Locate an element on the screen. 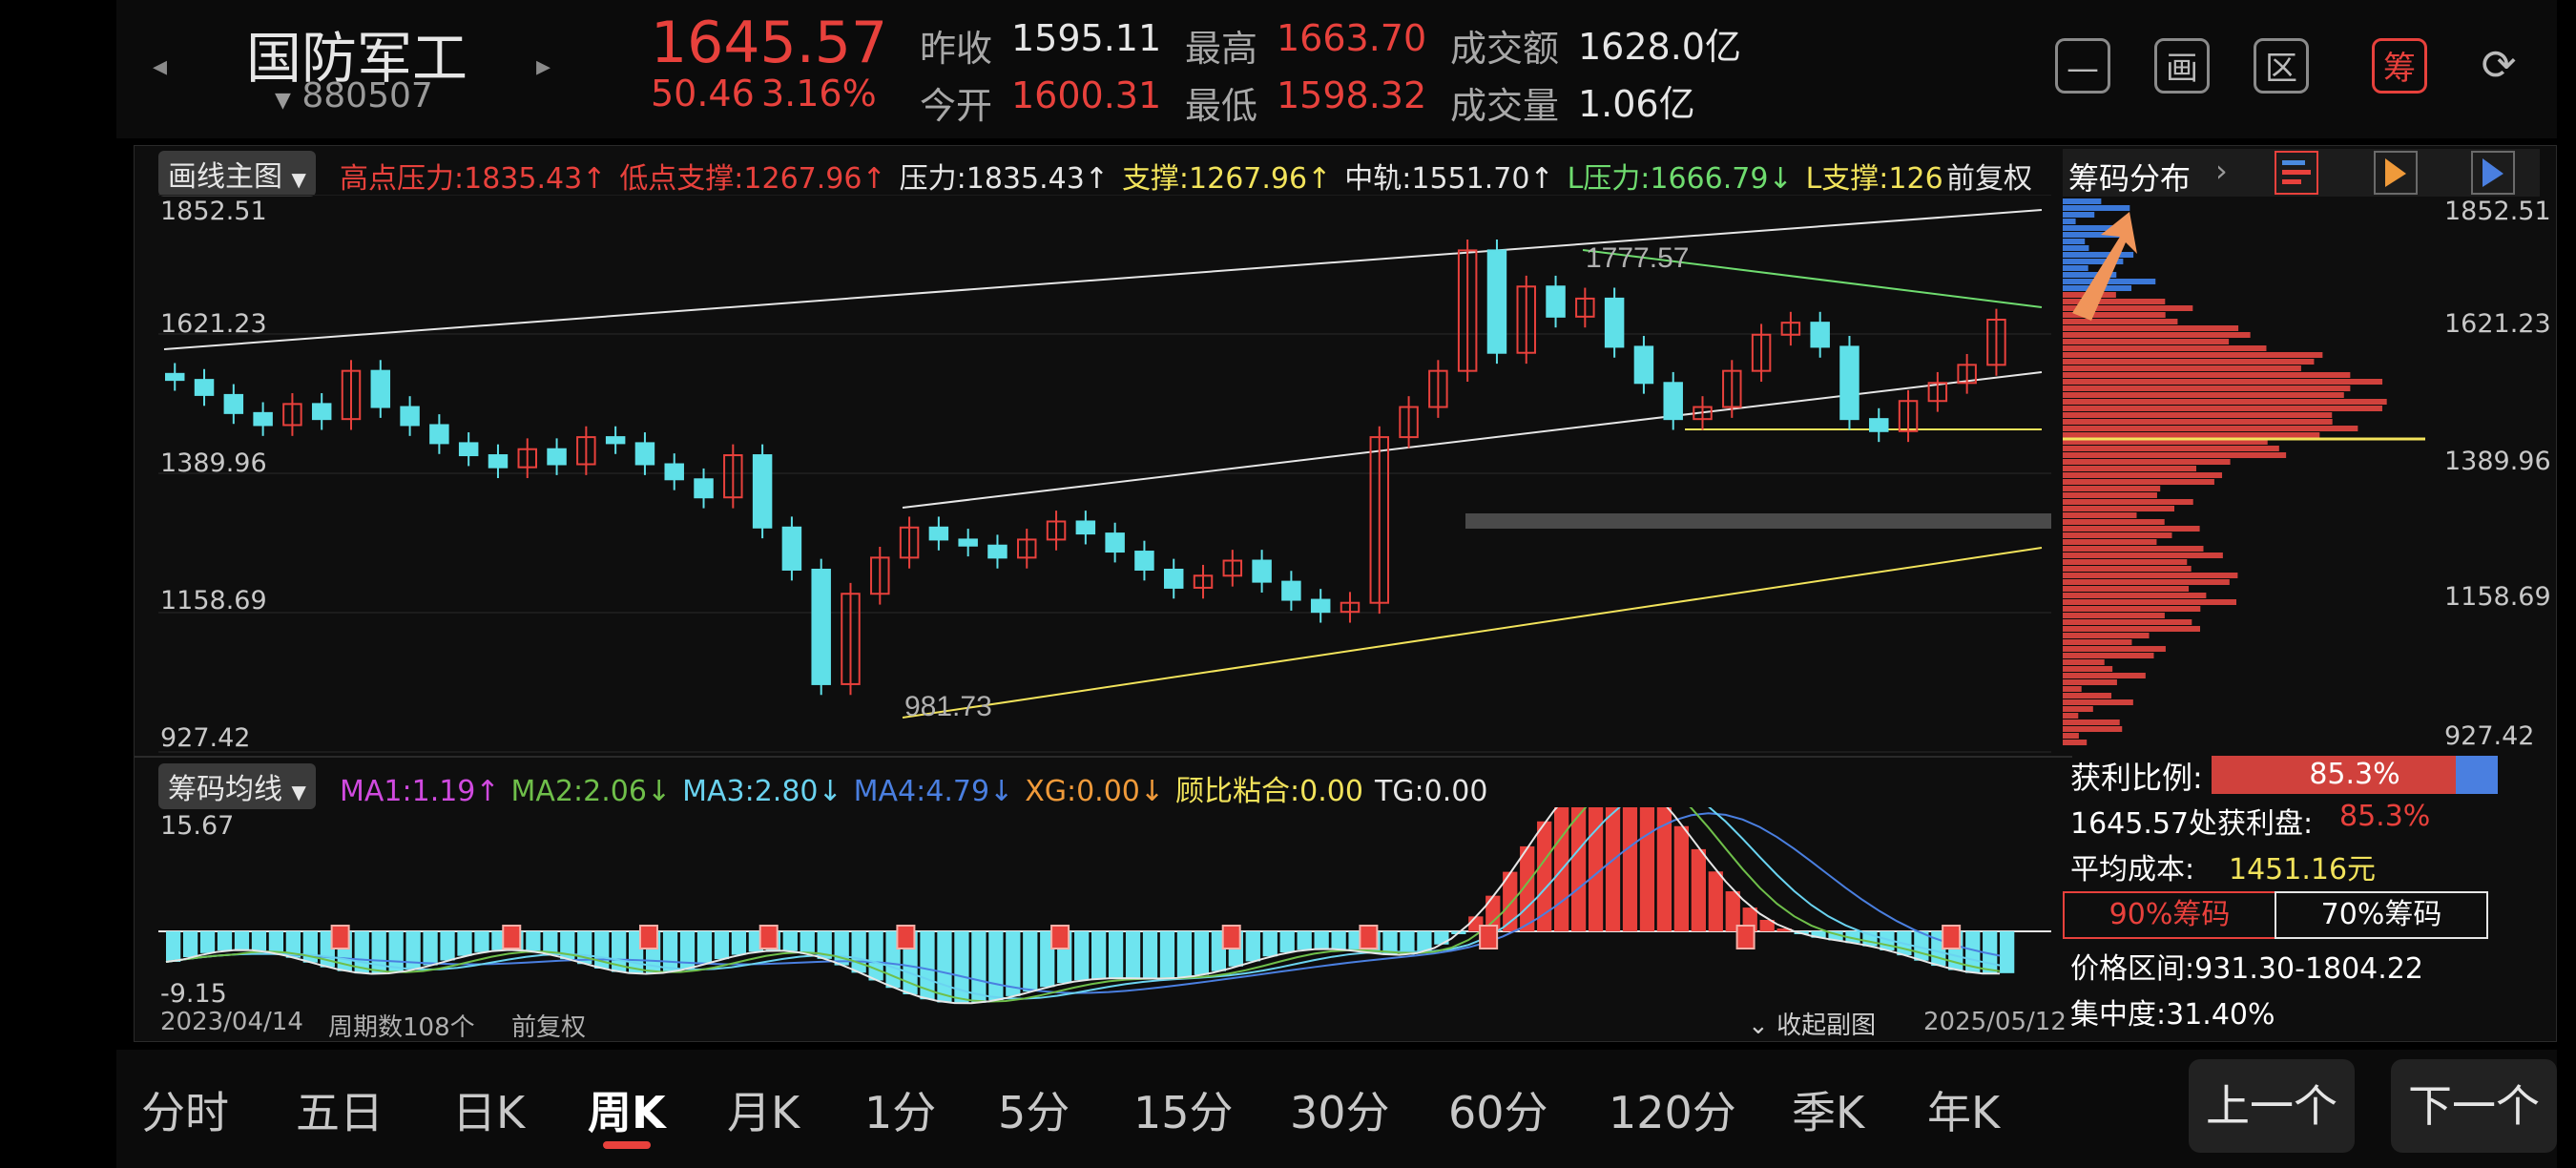  main-chart-selector: 画线主图 ▼ is located at coordinates (237, 174).